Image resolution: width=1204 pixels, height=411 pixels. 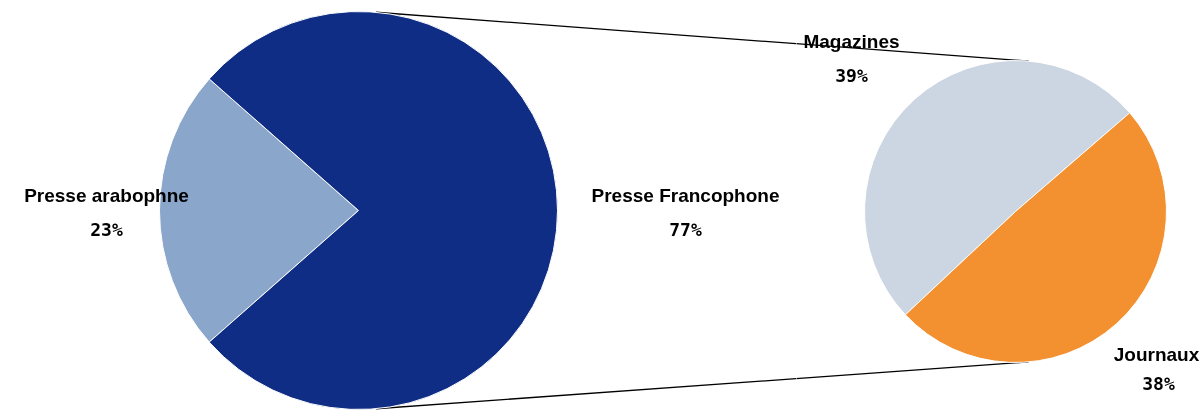 I want to click on slice-label: Magazines, so click(x=851, y=41).